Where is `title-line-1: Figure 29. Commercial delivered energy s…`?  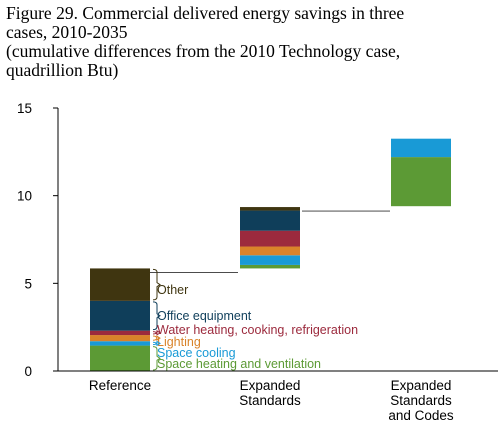
title-line-1: Figure 29. Commercial delivered energy s… is located at coordinates (205, 13).